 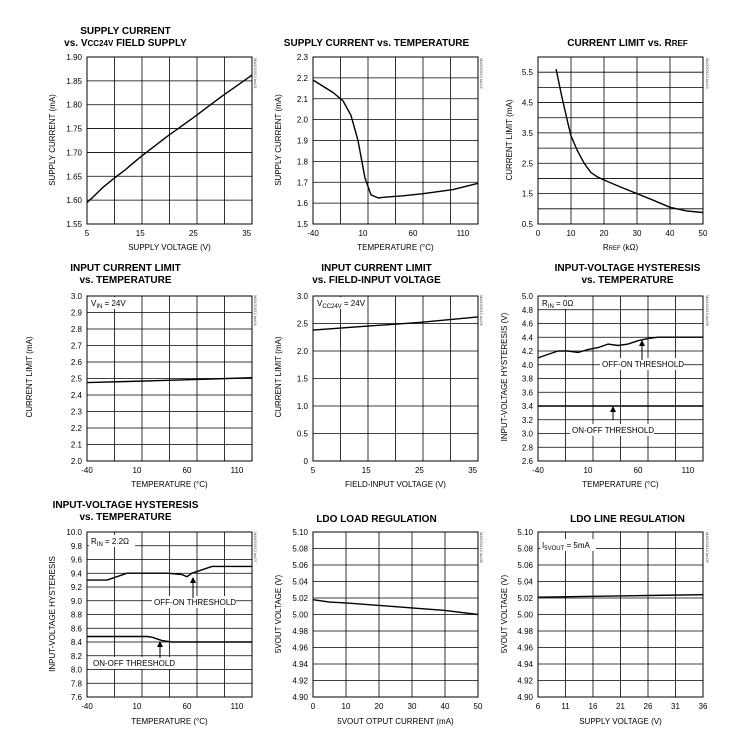 I want to click on condition-label: RIN = 2.2Ω, so click(x=110, y=542).